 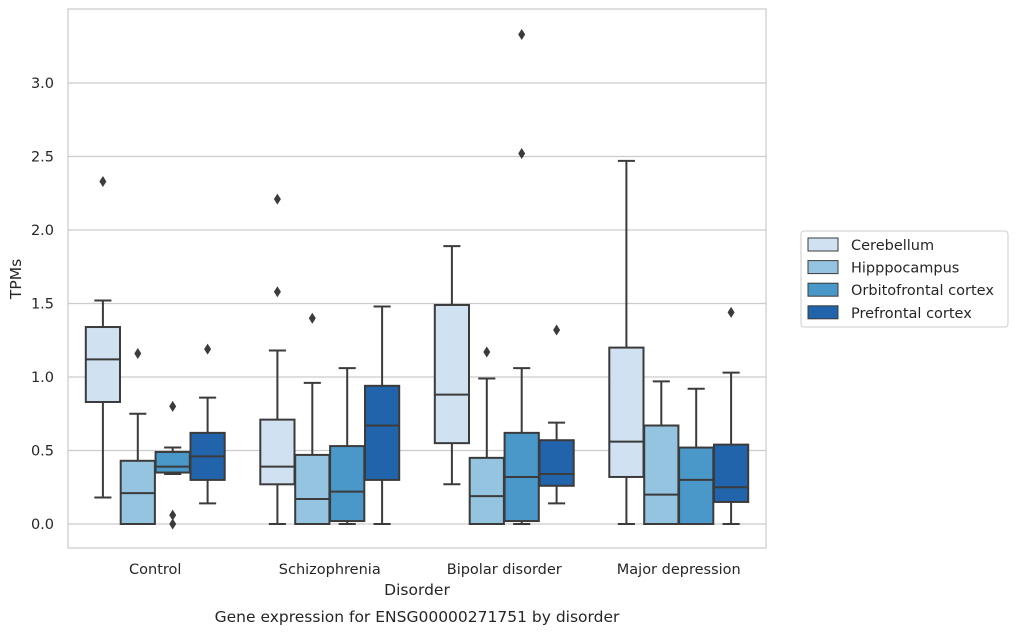 I want to click on y-tick-label: 1.5, so click(x=42, y=305).